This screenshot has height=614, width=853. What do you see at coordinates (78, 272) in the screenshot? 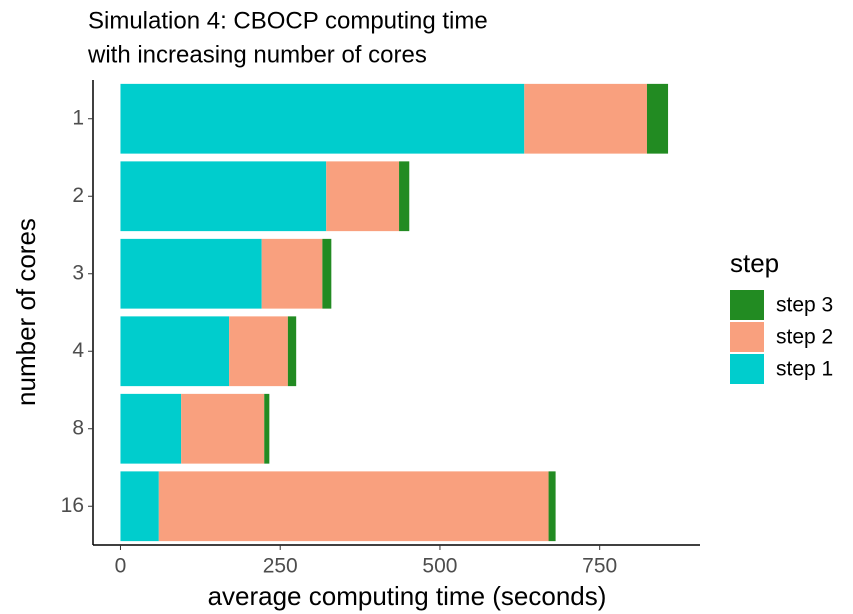
I see `y-tick-label: 3` at bounding box center [78, 272].